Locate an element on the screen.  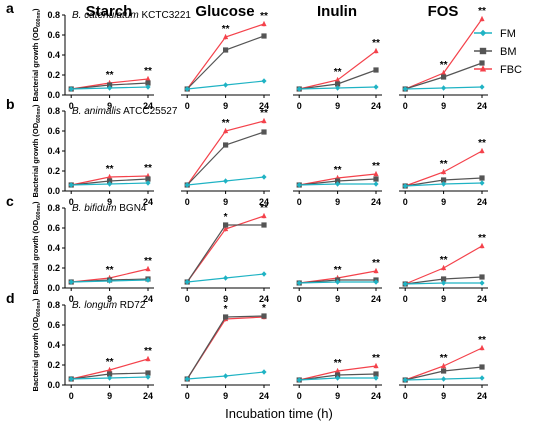
y-tick-label: 0.2 is located at coordinates (53, 171).